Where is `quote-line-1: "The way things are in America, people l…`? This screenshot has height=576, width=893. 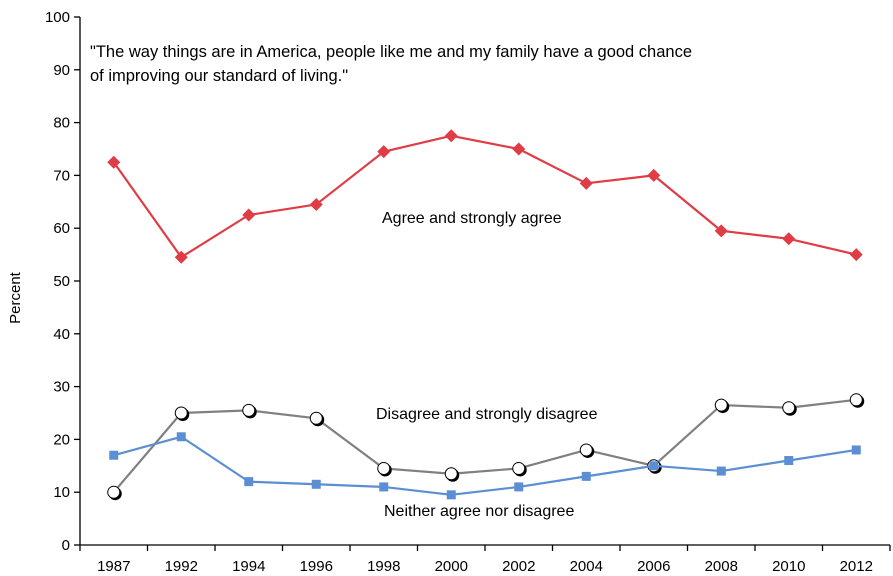 quote-line-1: "The way things are in America, people l… is located at coordinates (391, 52).